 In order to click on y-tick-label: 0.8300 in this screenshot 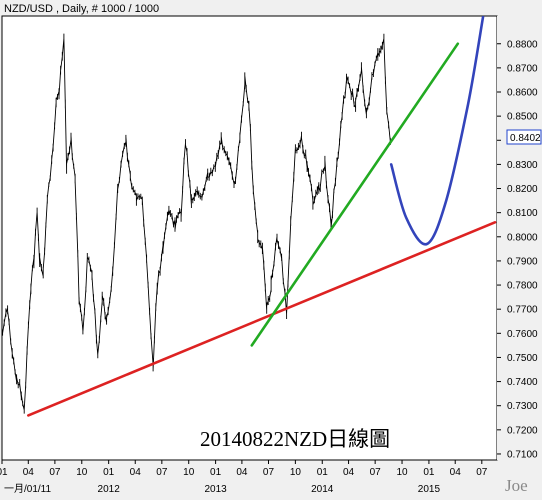, I will do `click(522, 165)`.